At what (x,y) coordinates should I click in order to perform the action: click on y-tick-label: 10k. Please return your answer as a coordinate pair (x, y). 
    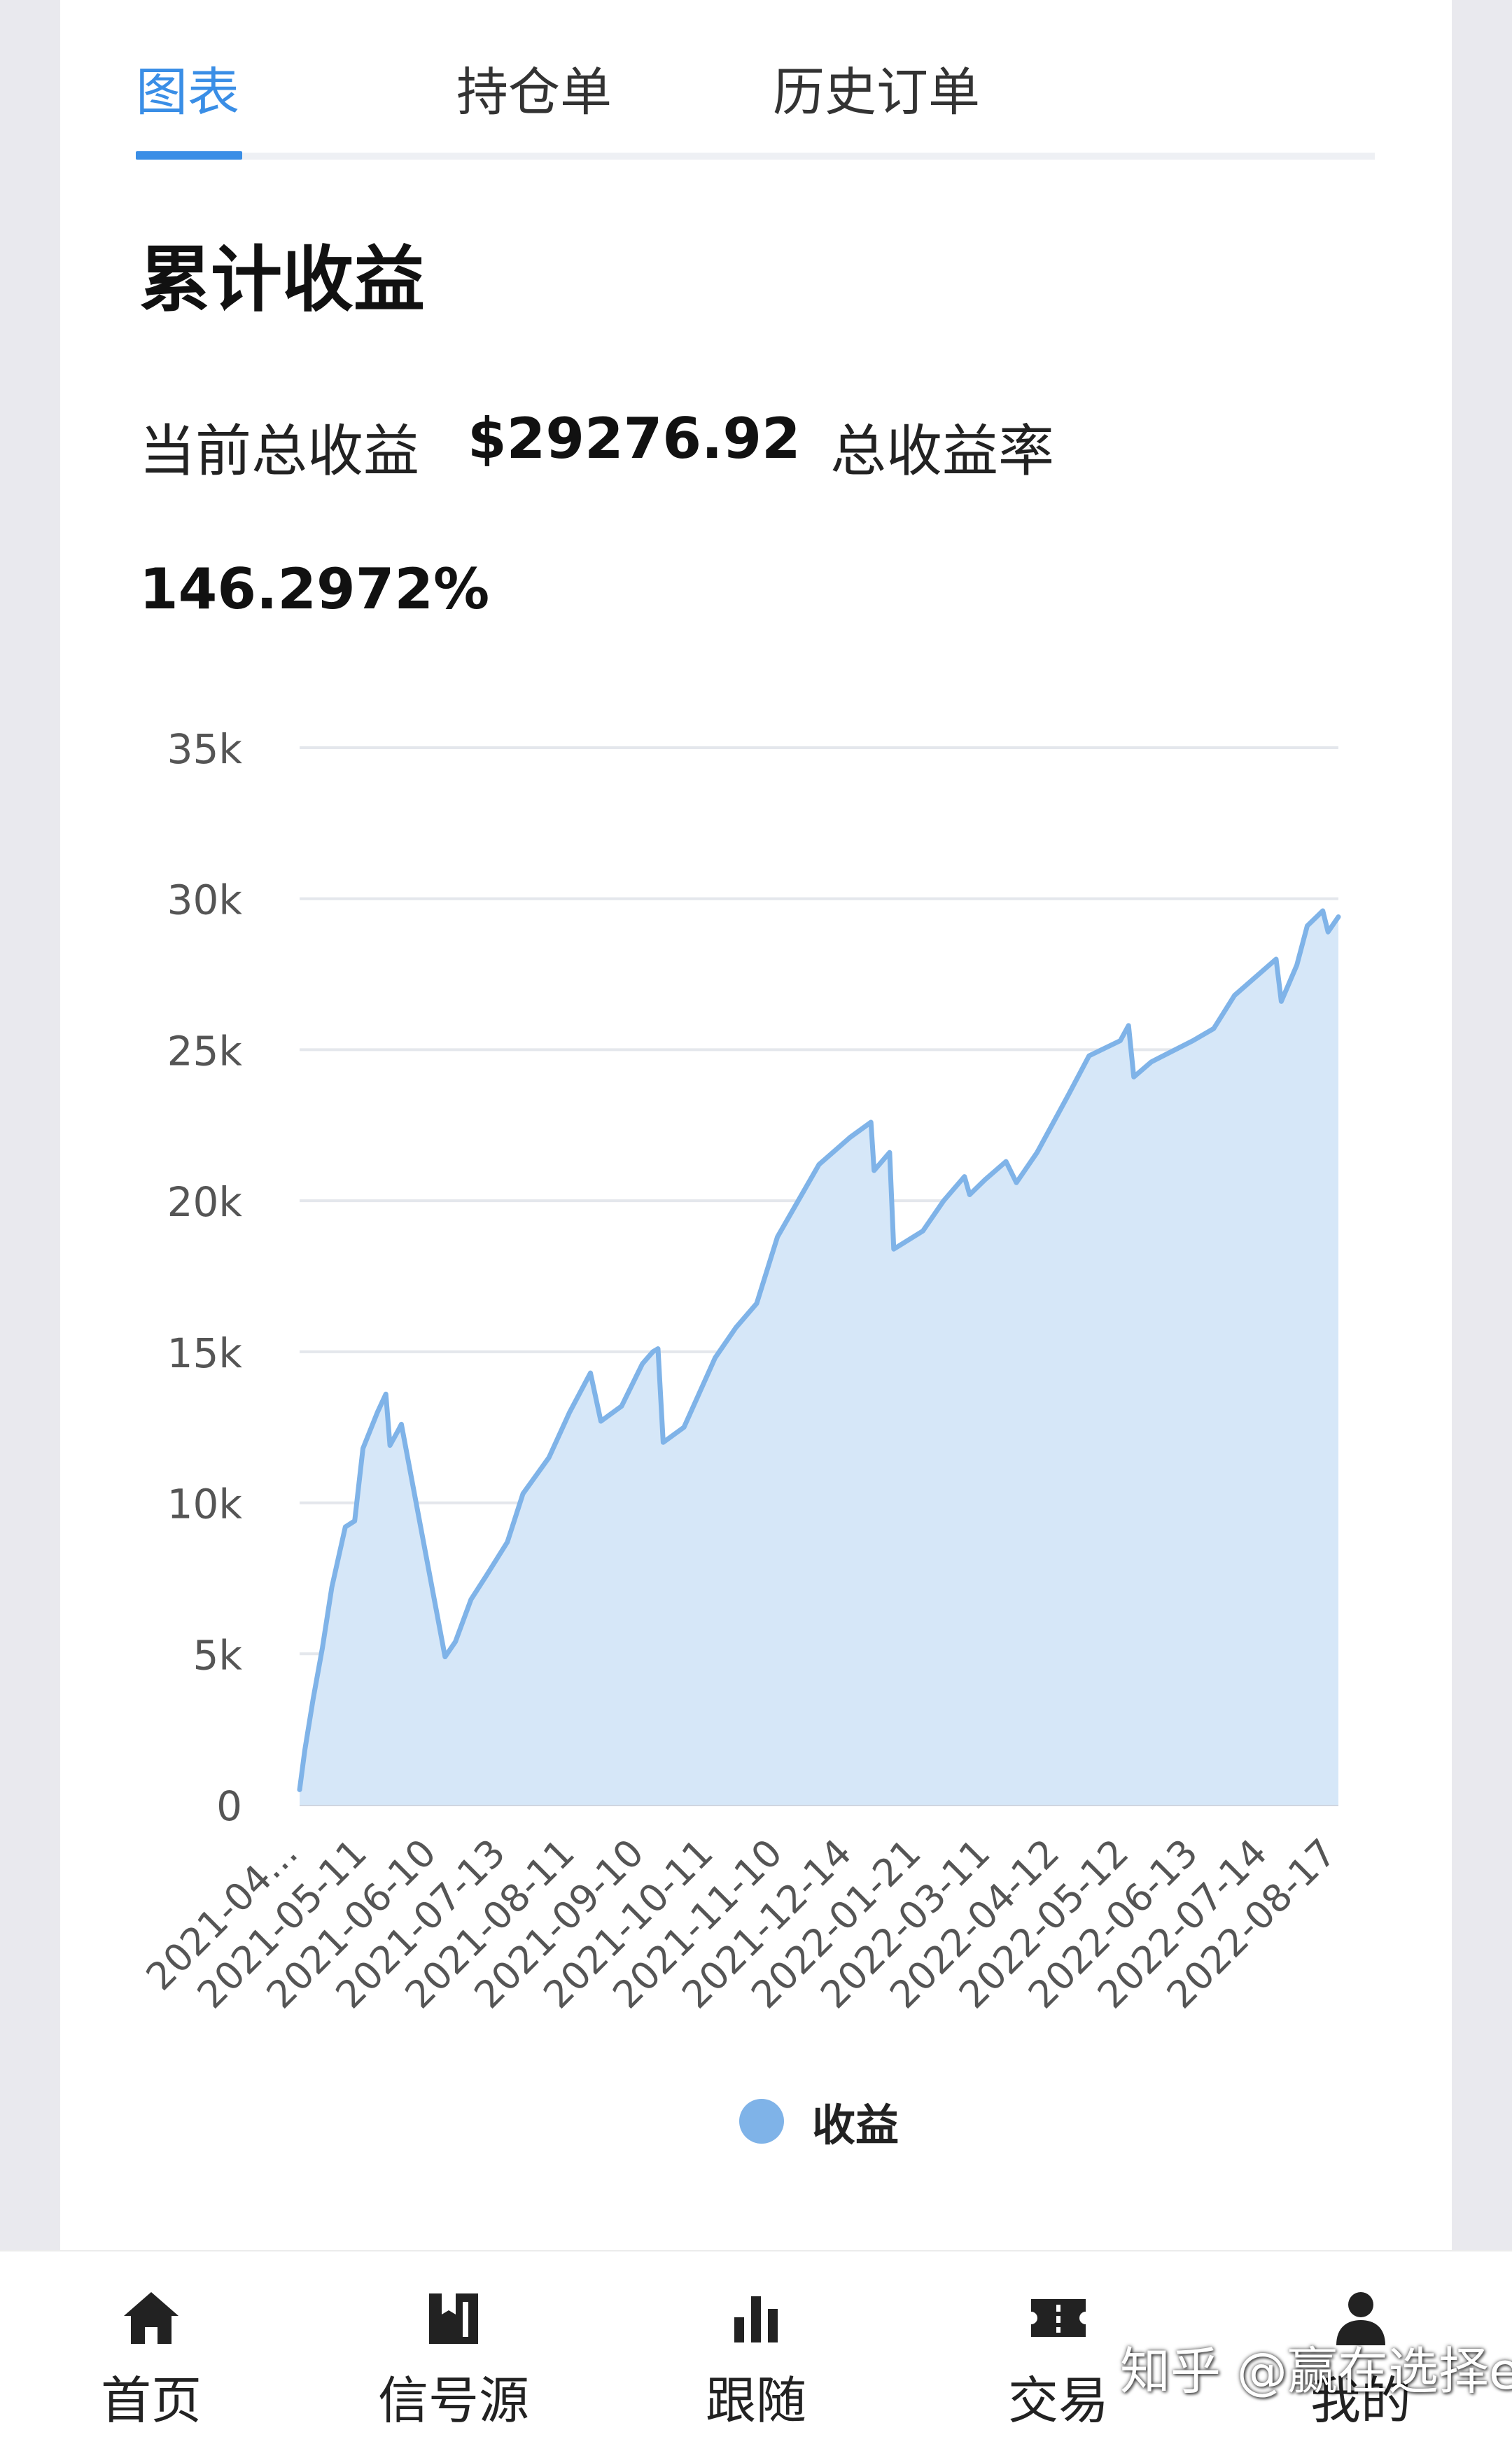
    Looking at the image, I should click on (205, 1504).